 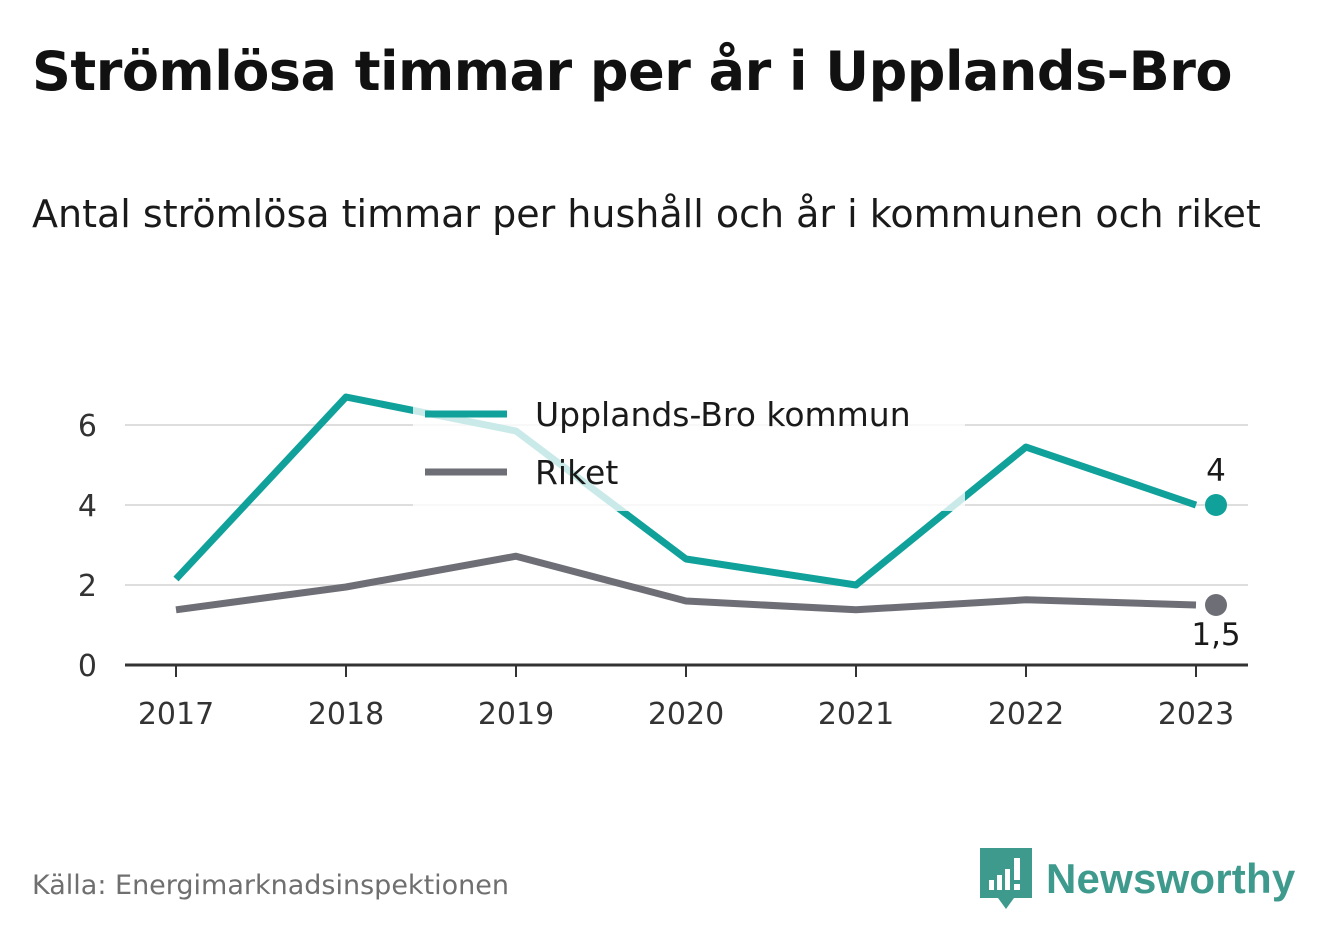 I want to click on legend-background, so click(x=689, y=447).